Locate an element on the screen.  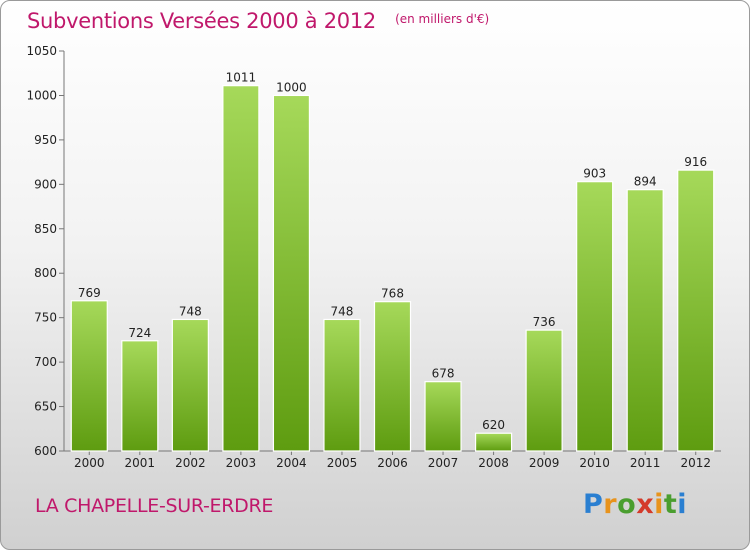
x-tick-label: 2000 is located at coordinates (89, 463).